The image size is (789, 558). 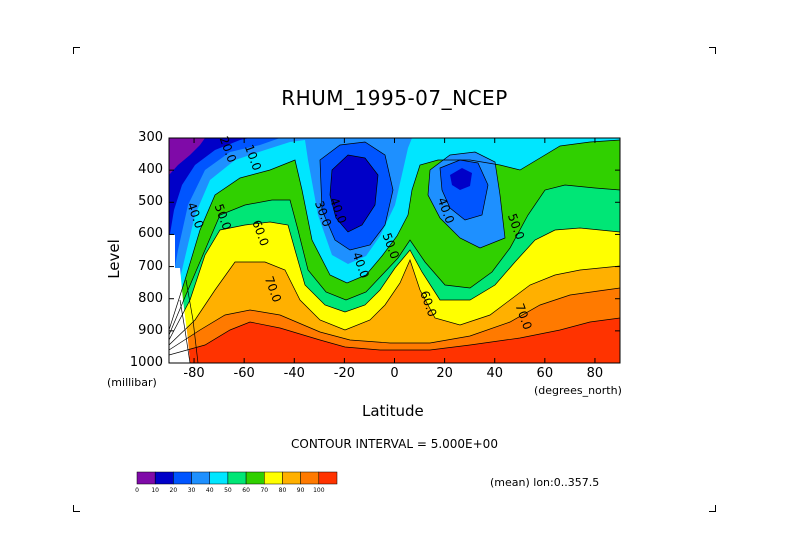 What do you see at coordinates (300, 490) in the screenshot?
I see `colorbar-tick-label: 90` at bounding box center [300, 490].